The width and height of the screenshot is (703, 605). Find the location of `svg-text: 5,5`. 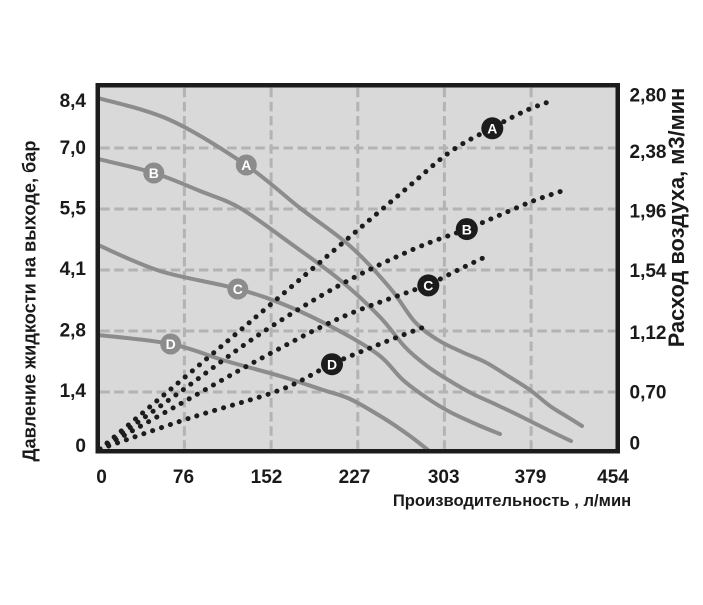

svg-text: 5,5 is located at coordinates (73, 209).